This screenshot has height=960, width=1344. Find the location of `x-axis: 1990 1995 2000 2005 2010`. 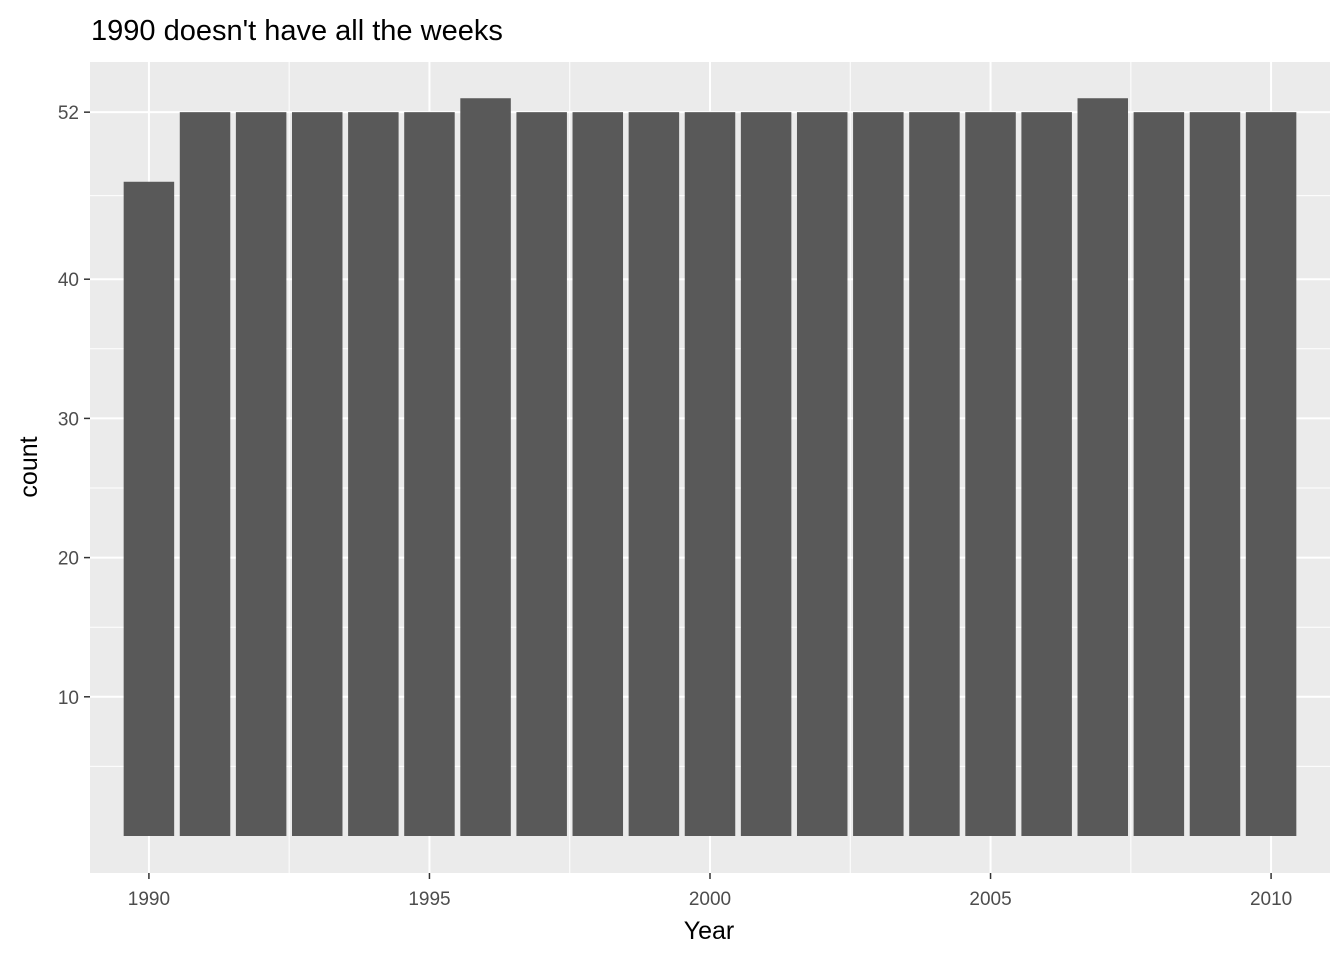

x-axis: 1990 1995 2000 2005 2010 is located at coordinates (710, 891).